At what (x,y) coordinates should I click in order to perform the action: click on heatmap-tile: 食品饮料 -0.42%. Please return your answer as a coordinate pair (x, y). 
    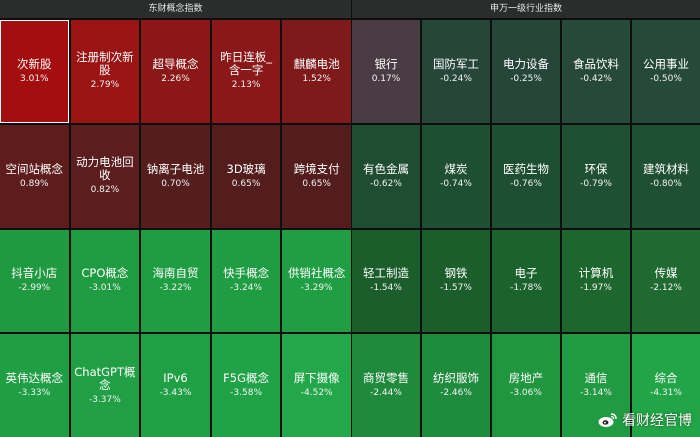
    Looking at the image, I should click on (596, 71).